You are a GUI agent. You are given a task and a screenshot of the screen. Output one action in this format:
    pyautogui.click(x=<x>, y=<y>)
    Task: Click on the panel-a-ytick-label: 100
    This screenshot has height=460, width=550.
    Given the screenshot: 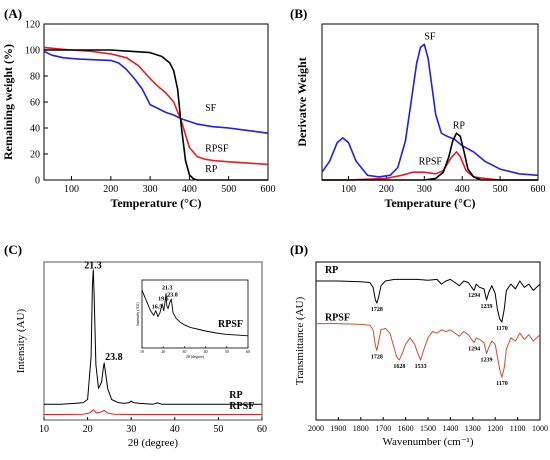 What is the action you would take?
    pyautogui.click(x=32, y=51)
    